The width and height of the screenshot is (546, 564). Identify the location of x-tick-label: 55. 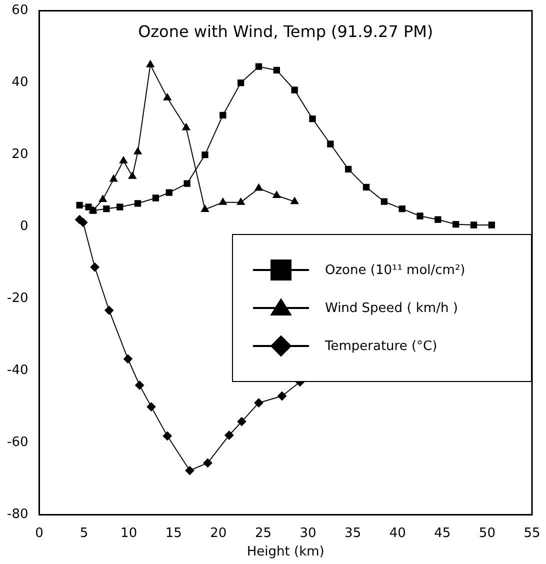
(532, 533).